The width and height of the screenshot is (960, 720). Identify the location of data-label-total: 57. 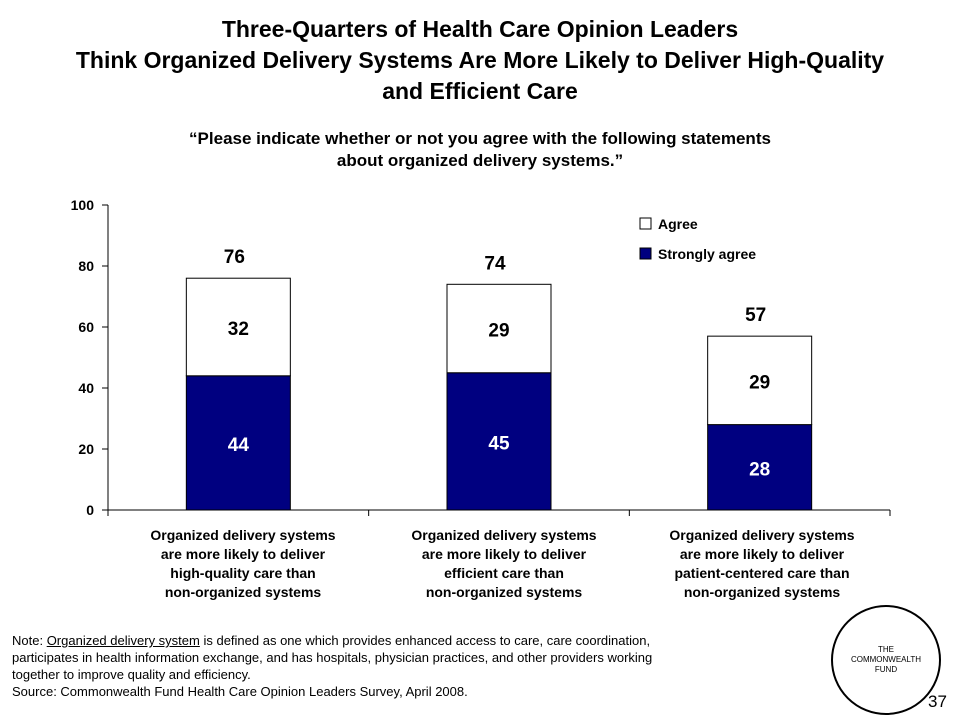
(755, 315).